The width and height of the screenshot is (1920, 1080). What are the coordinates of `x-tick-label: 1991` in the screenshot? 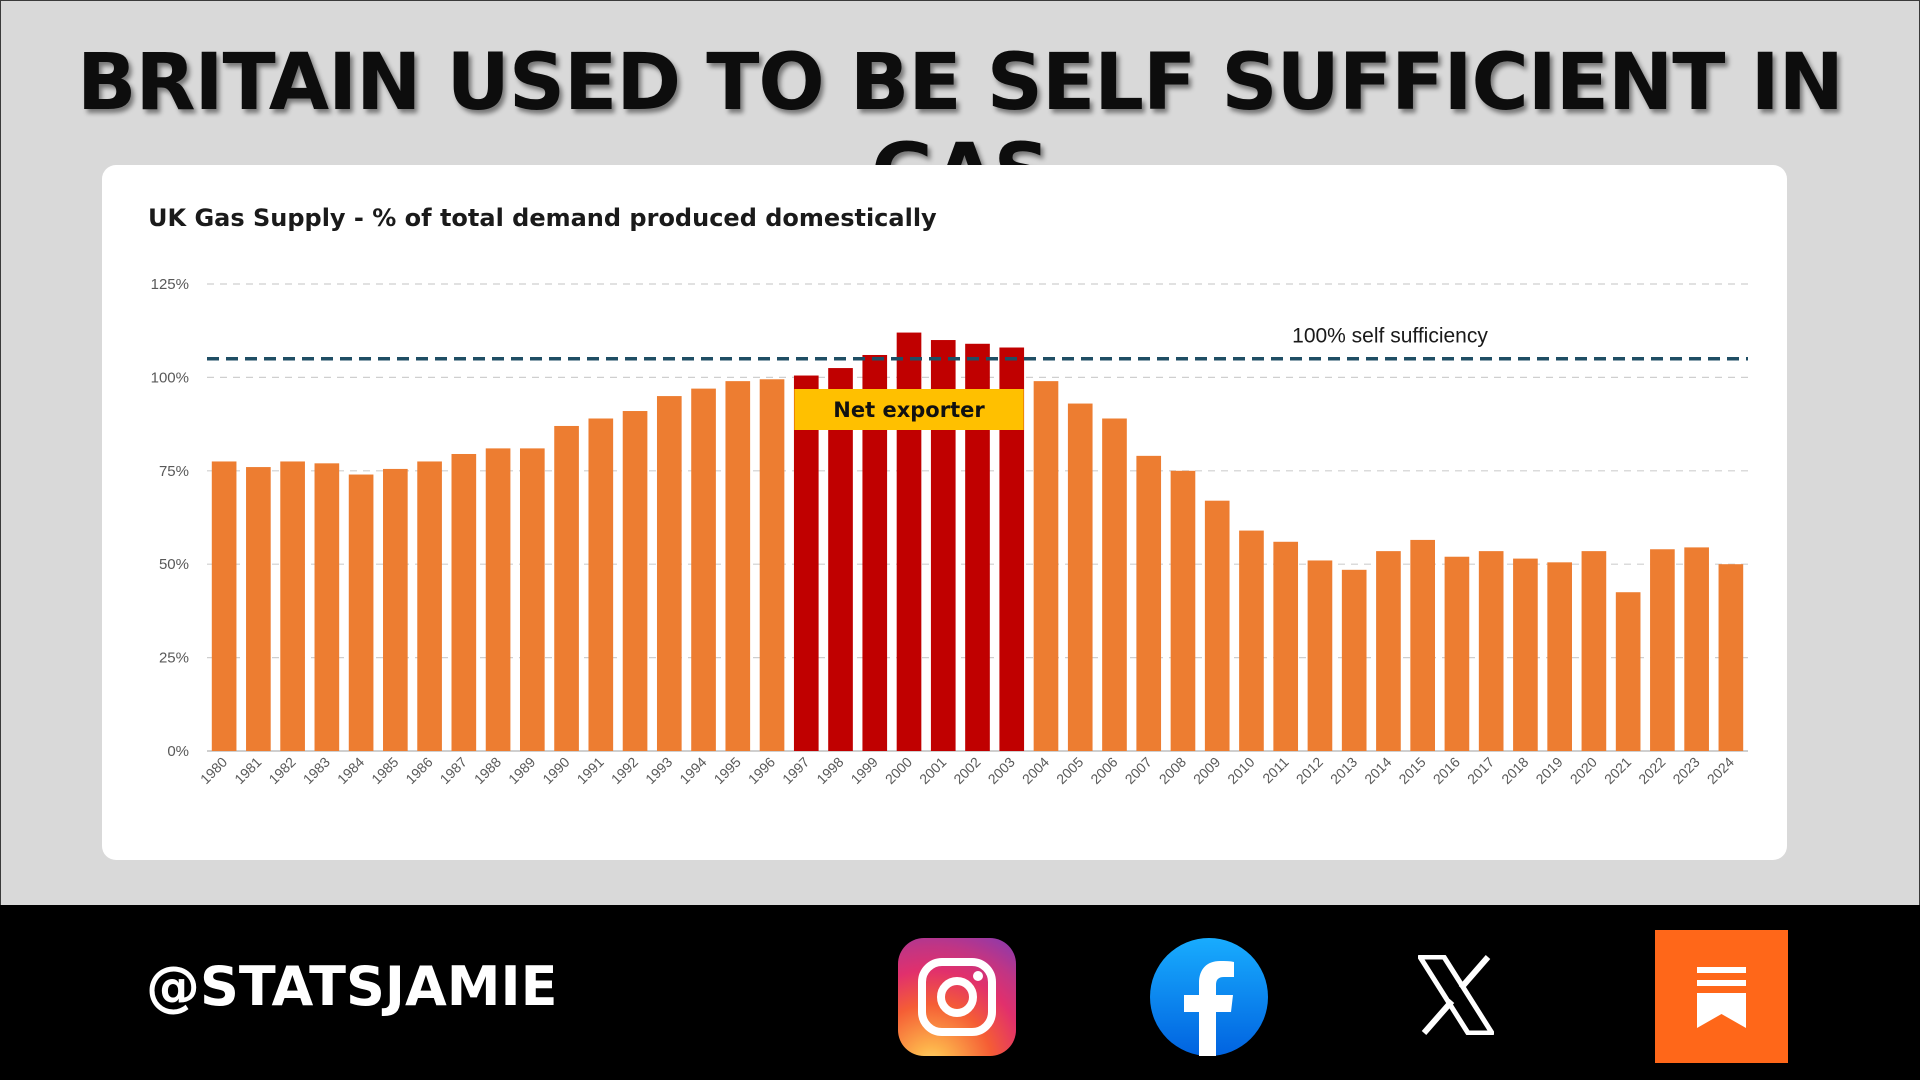 It's located at (590, 770).